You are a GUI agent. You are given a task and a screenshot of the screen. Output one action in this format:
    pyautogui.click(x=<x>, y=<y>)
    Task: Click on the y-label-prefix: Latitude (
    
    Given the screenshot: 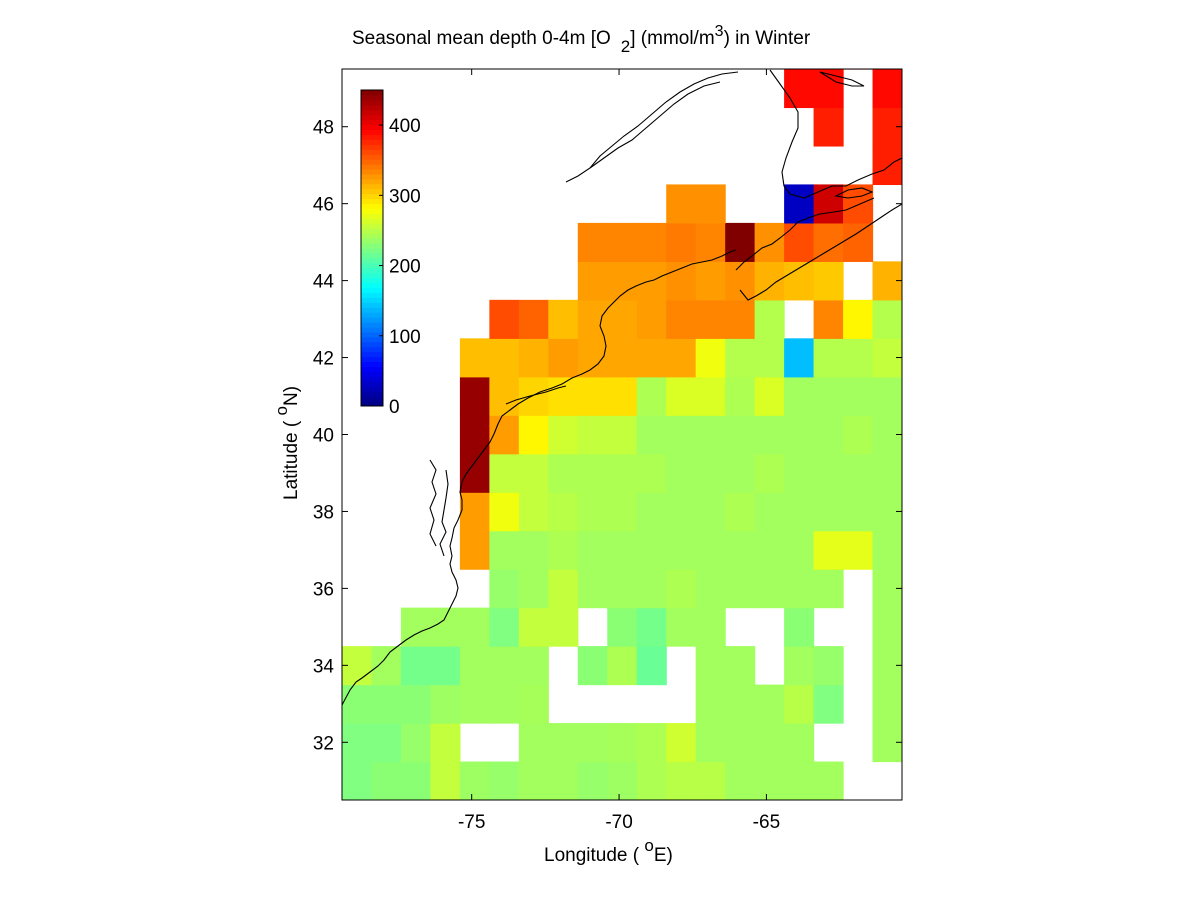 What is the action you would take?
    pyautogui.click(x=291, y=458)
    